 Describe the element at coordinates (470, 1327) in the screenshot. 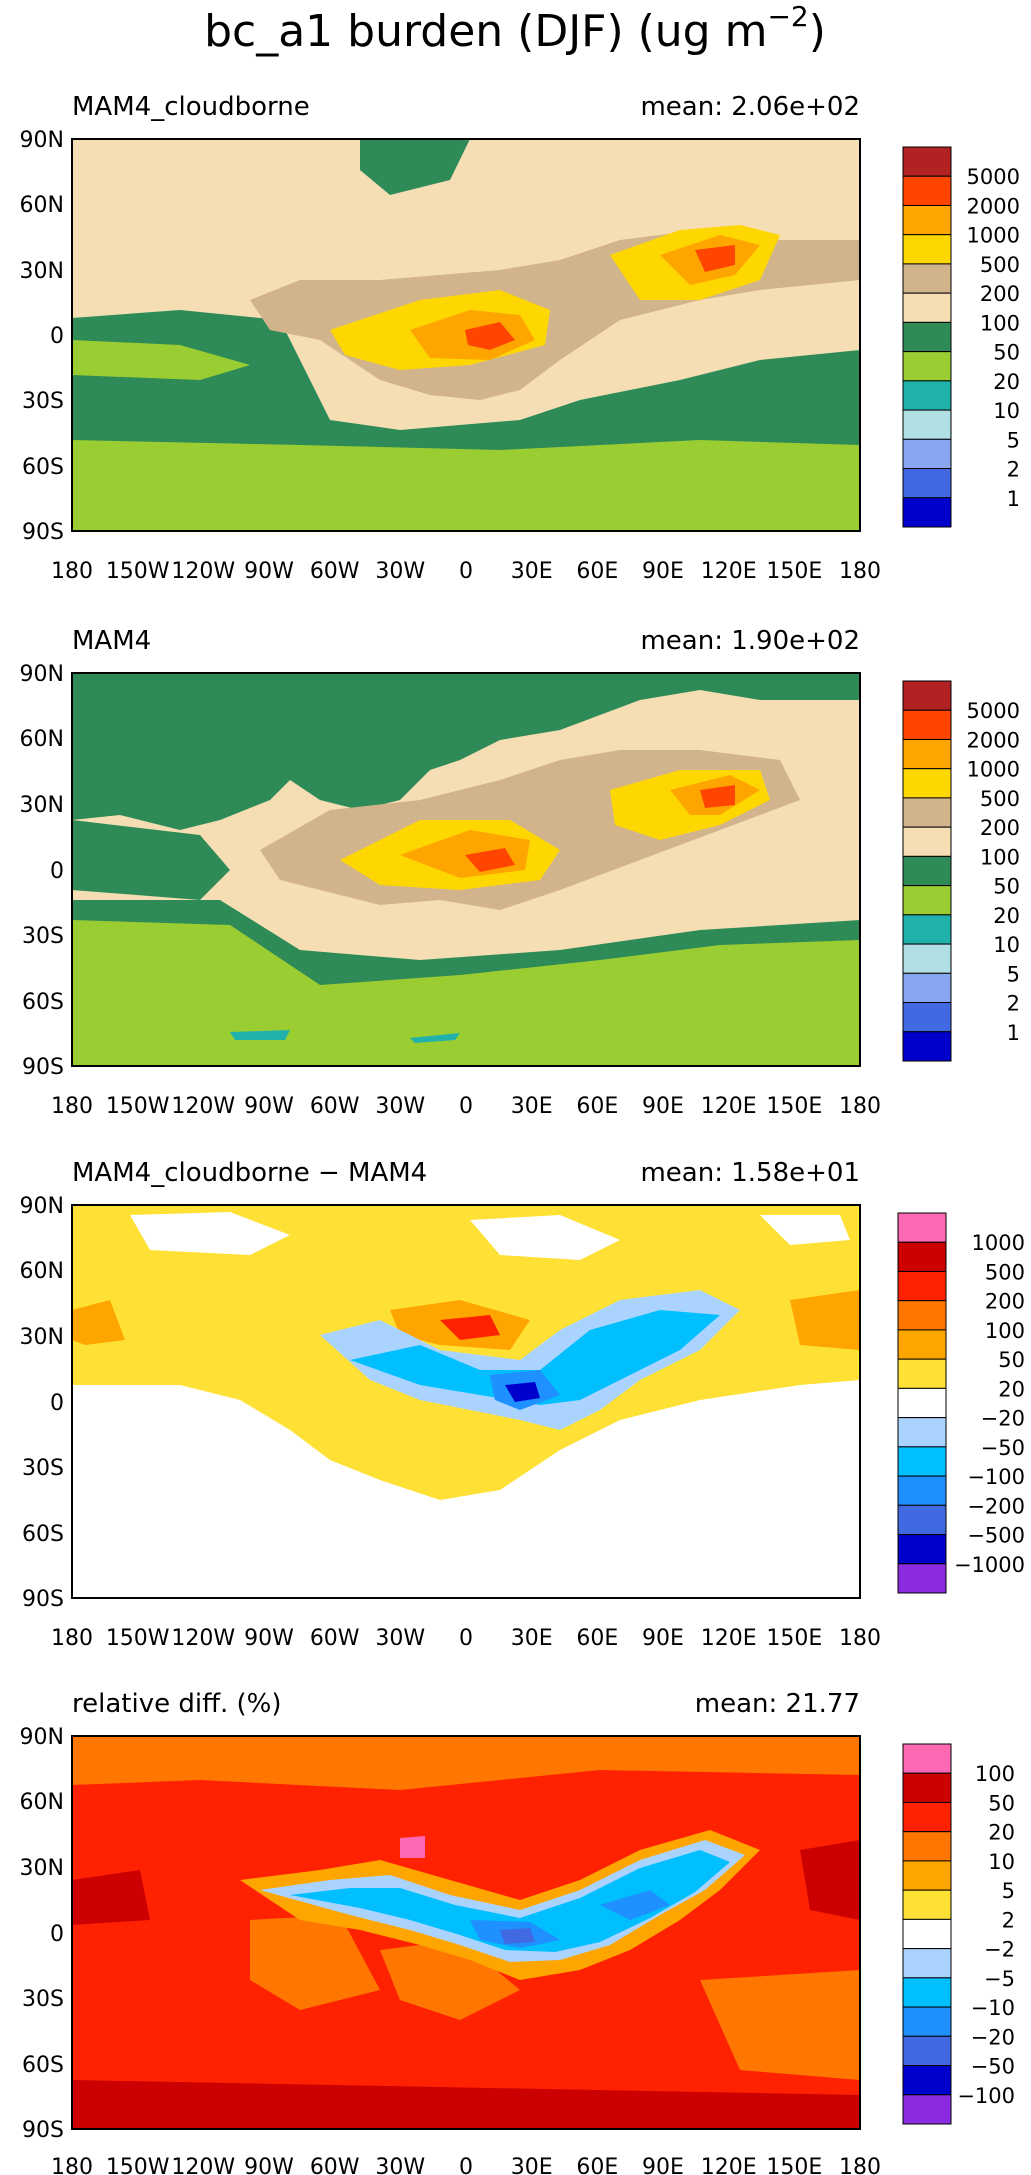

I see `contour-200-africa` at that location.